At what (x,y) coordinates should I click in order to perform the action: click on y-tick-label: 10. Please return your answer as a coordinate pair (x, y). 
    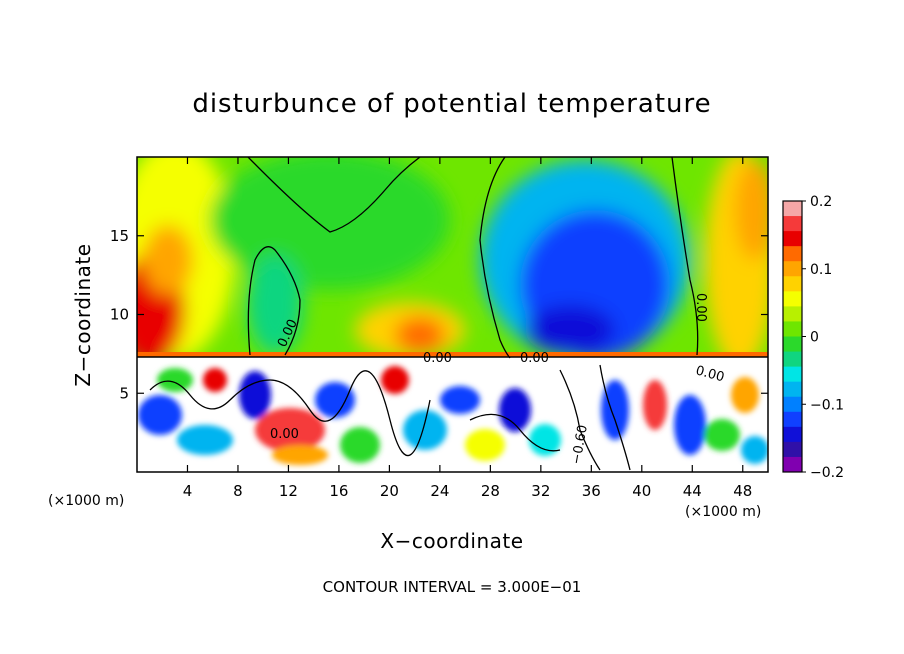
    Looking at the image, I should click on (119, 315).